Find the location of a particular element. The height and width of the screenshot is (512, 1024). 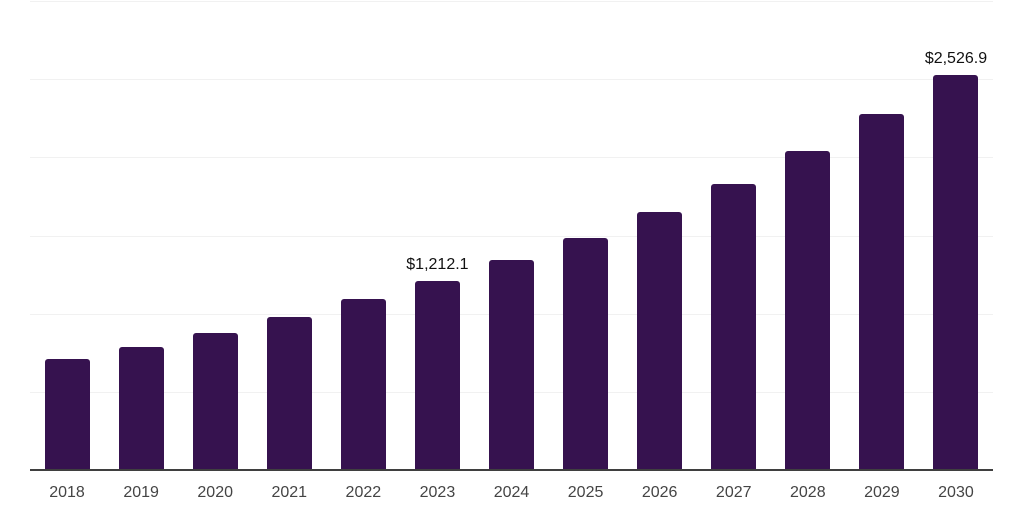

x-tick-2019: 2019 is located at coordinates (141, 492).